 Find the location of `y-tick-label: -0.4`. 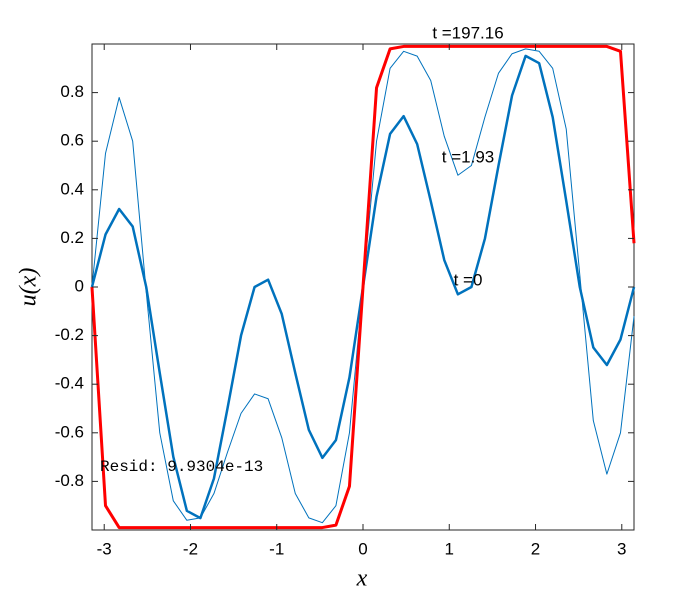

y-tick-label: -0.4 is located at coordinates (69, 383).